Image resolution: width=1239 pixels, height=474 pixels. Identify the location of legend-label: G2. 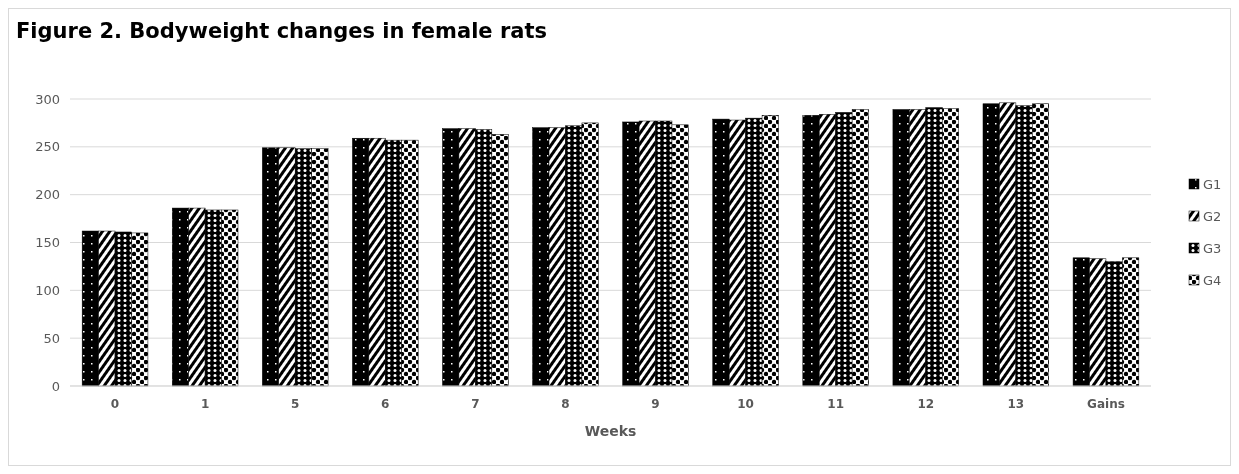
(1212, 216).